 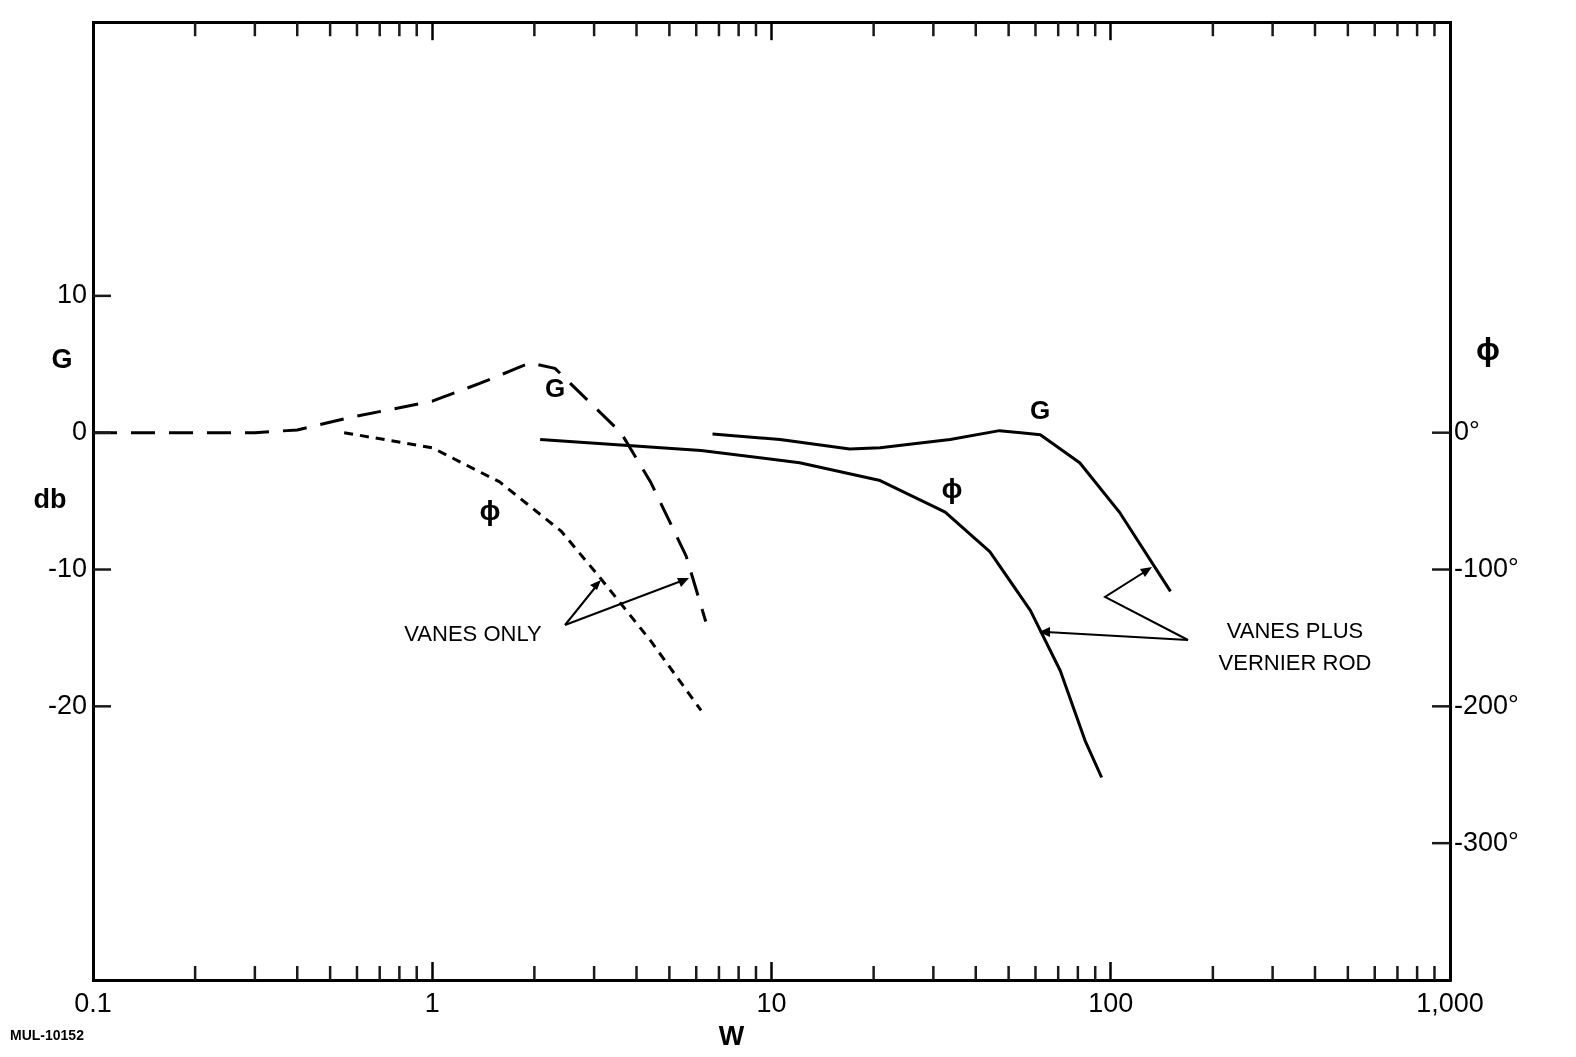 What do you see at coordinates (71, 294) in the screenshot?
I see `y-tick-label: 10` at bounding box center [71, 294].